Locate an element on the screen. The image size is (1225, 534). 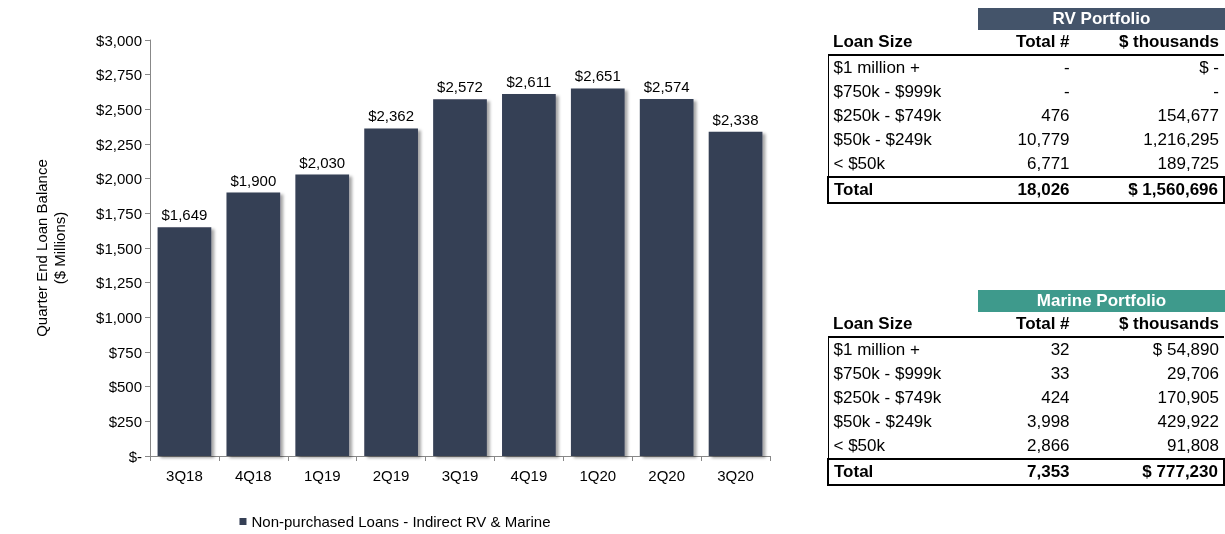
data-label: $2,572 is located at coordinates (460, 87).